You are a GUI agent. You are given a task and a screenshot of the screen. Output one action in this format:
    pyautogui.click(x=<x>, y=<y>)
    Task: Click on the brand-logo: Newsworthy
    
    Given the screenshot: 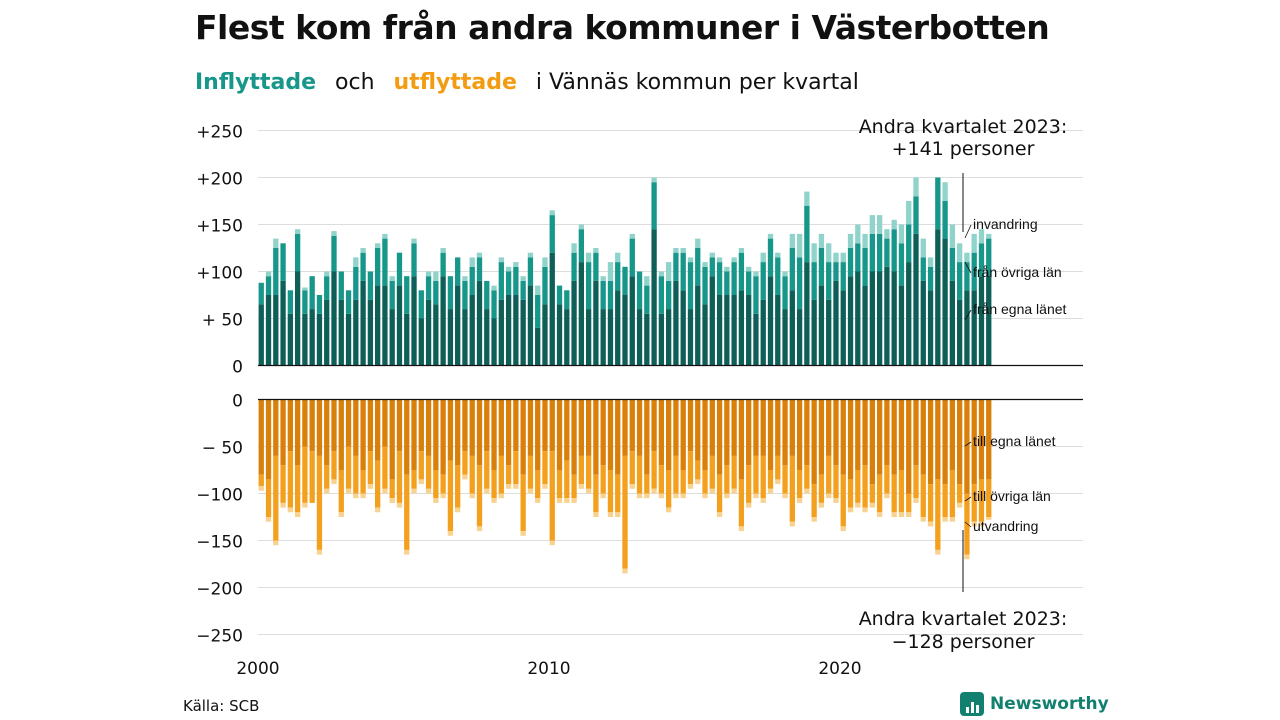 What is the action you would take?
    pyautogui.click(x=1034, y=704)
    